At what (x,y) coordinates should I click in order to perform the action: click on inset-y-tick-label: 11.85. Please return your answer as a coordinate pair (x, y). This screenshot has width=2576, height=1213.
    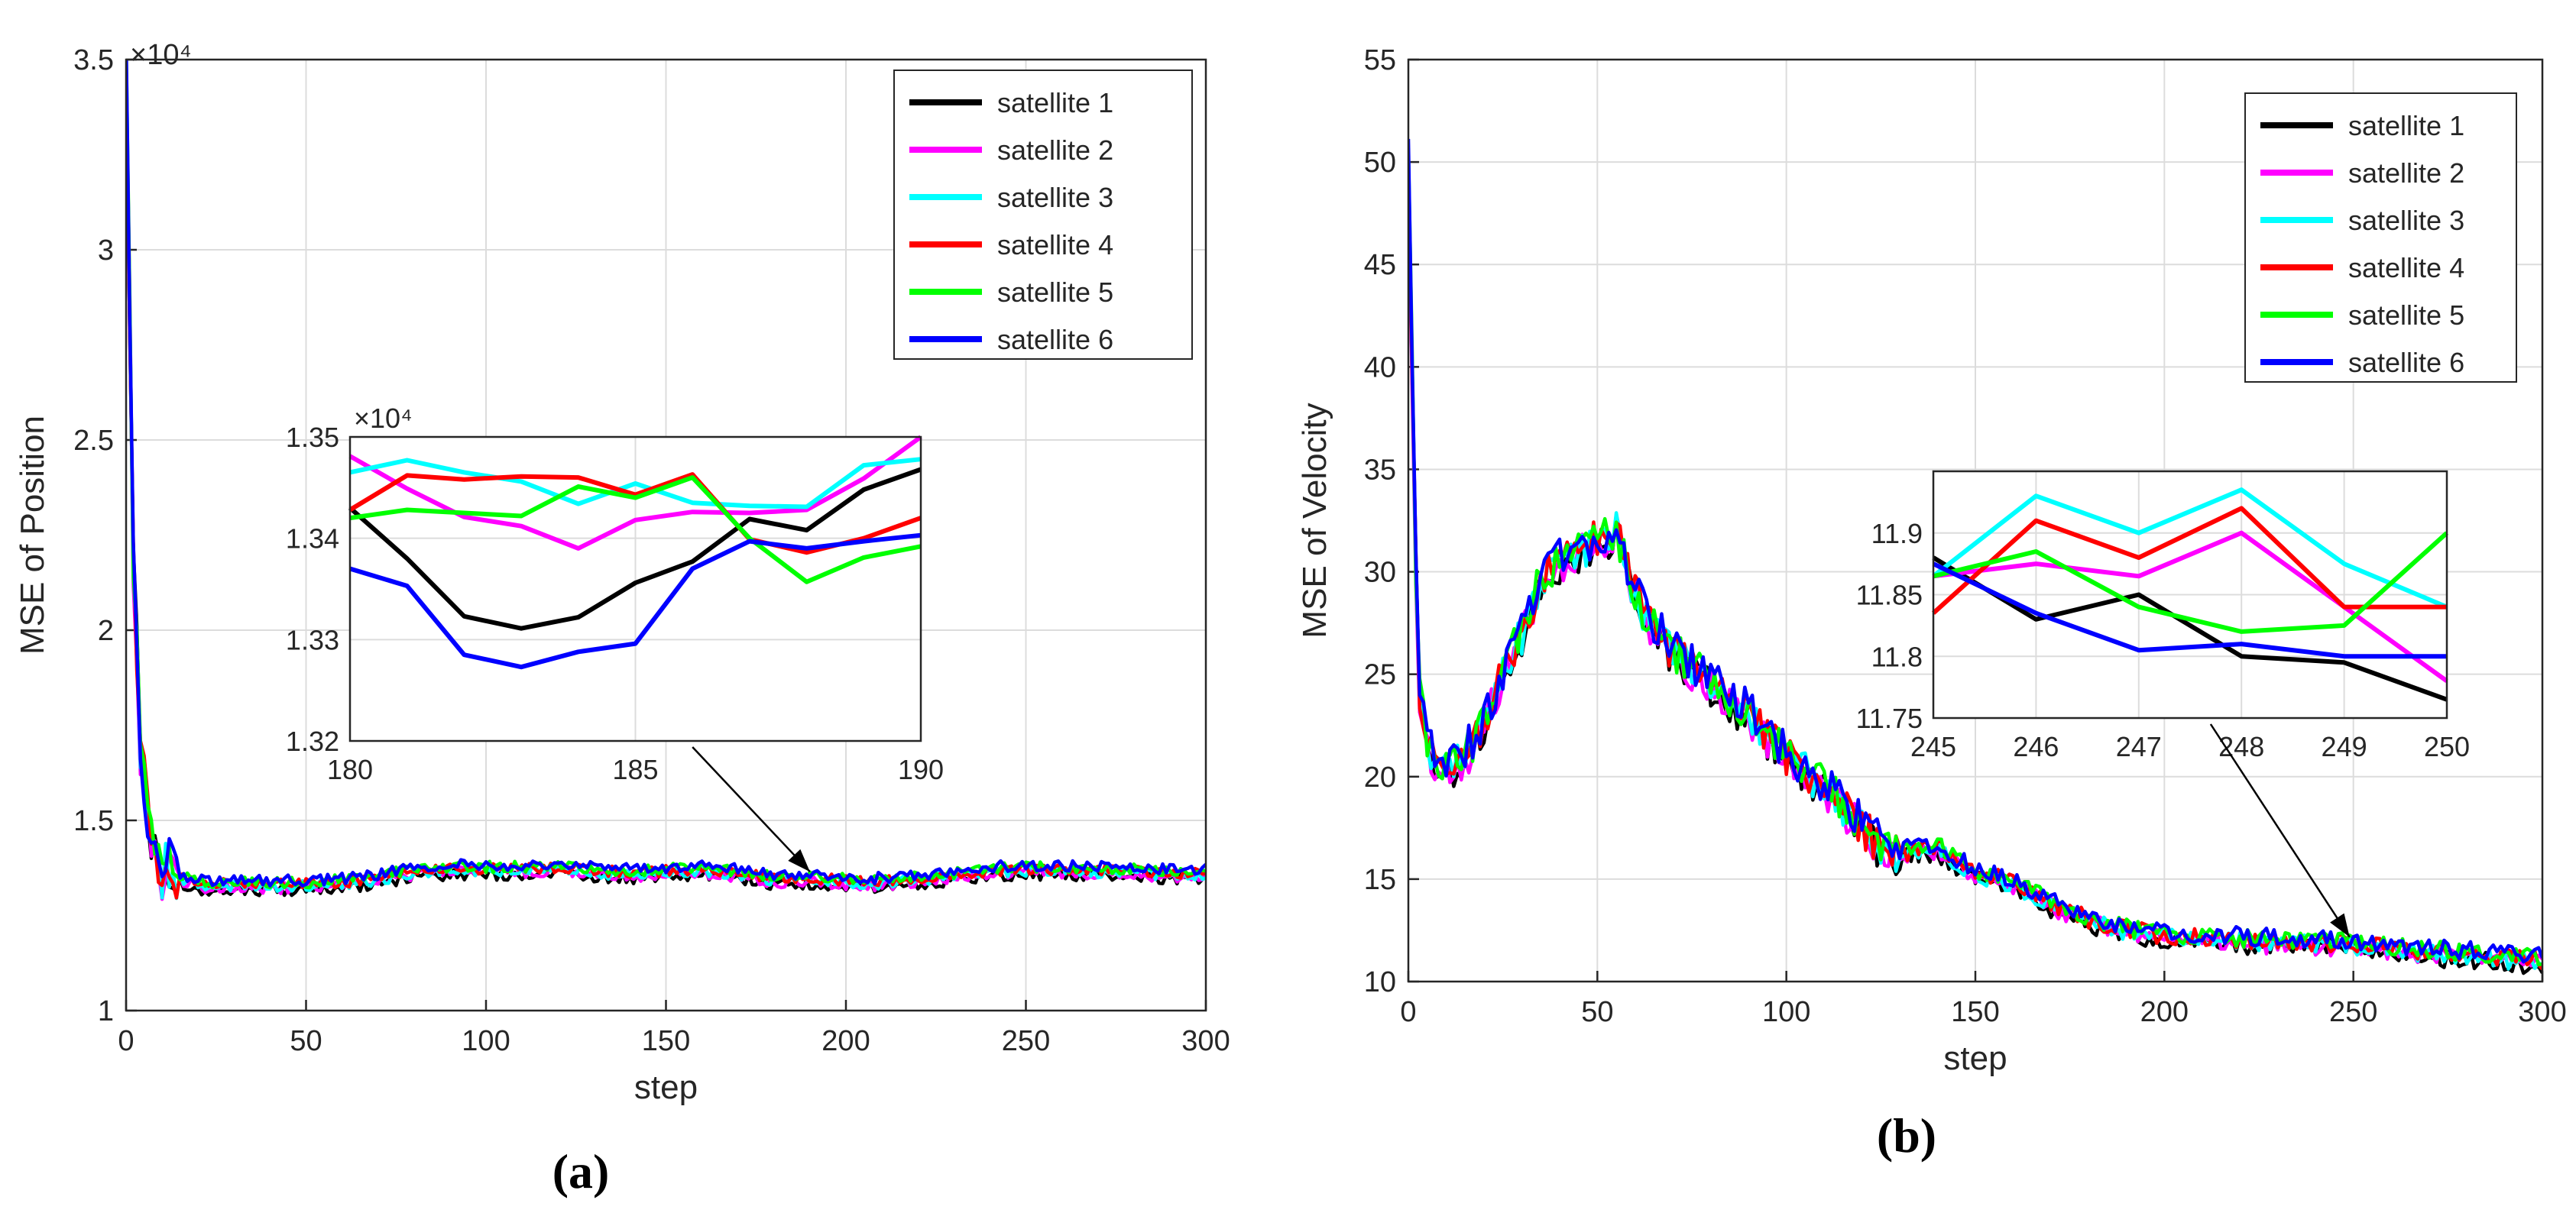
    Looking at the image, I should click on (1889, 595).